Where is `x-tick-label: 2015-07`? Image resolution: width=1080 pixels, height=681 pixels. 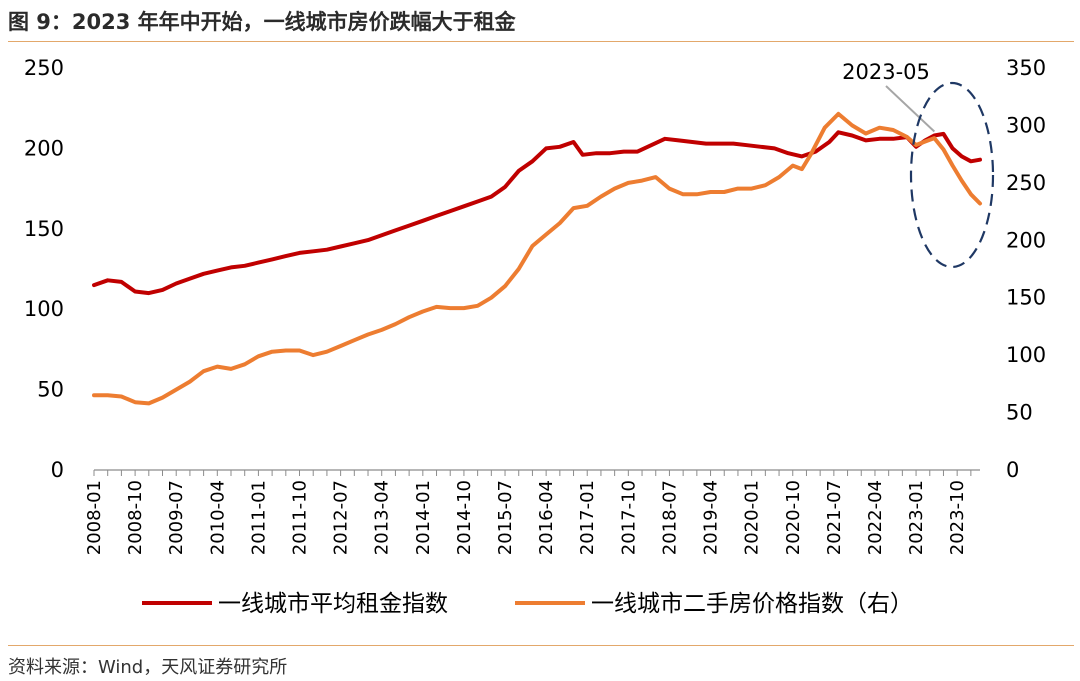 x-tick-label: 2015-07 is located at coordinates (505, 517).